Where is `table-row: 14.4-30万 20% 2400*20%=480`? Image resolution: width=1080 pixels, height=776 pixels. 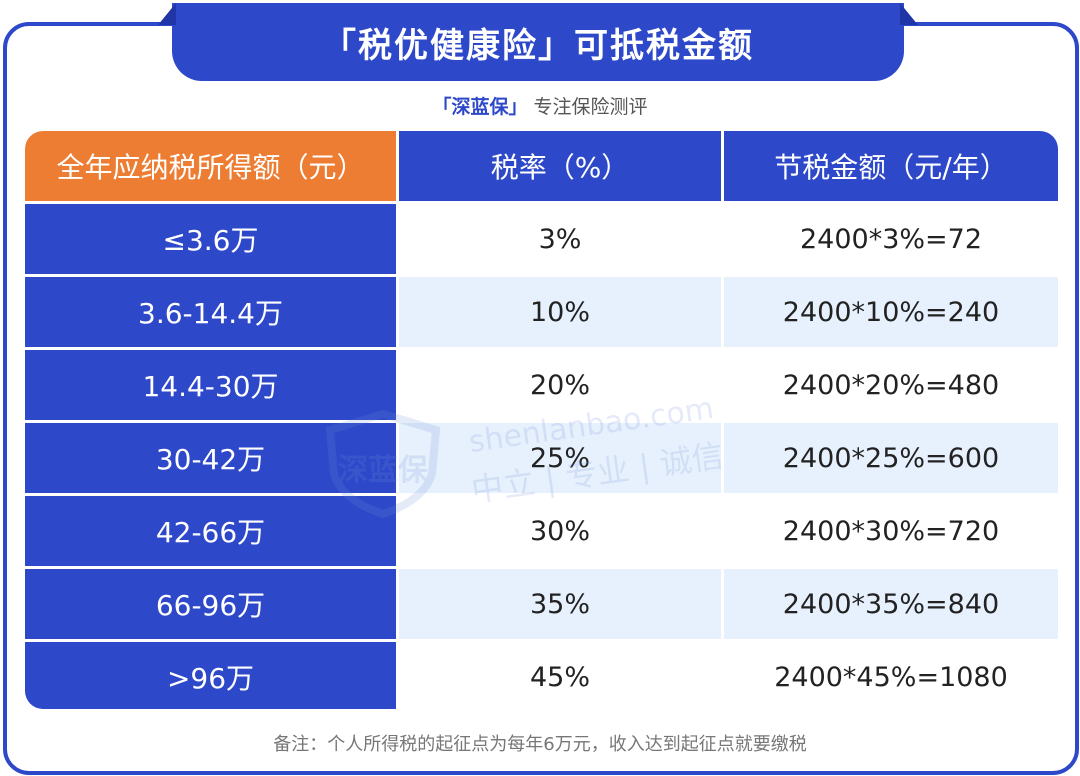 table-row: 14.4-30万 20% 2400*20%=480 is located at coordinates (541, 383).